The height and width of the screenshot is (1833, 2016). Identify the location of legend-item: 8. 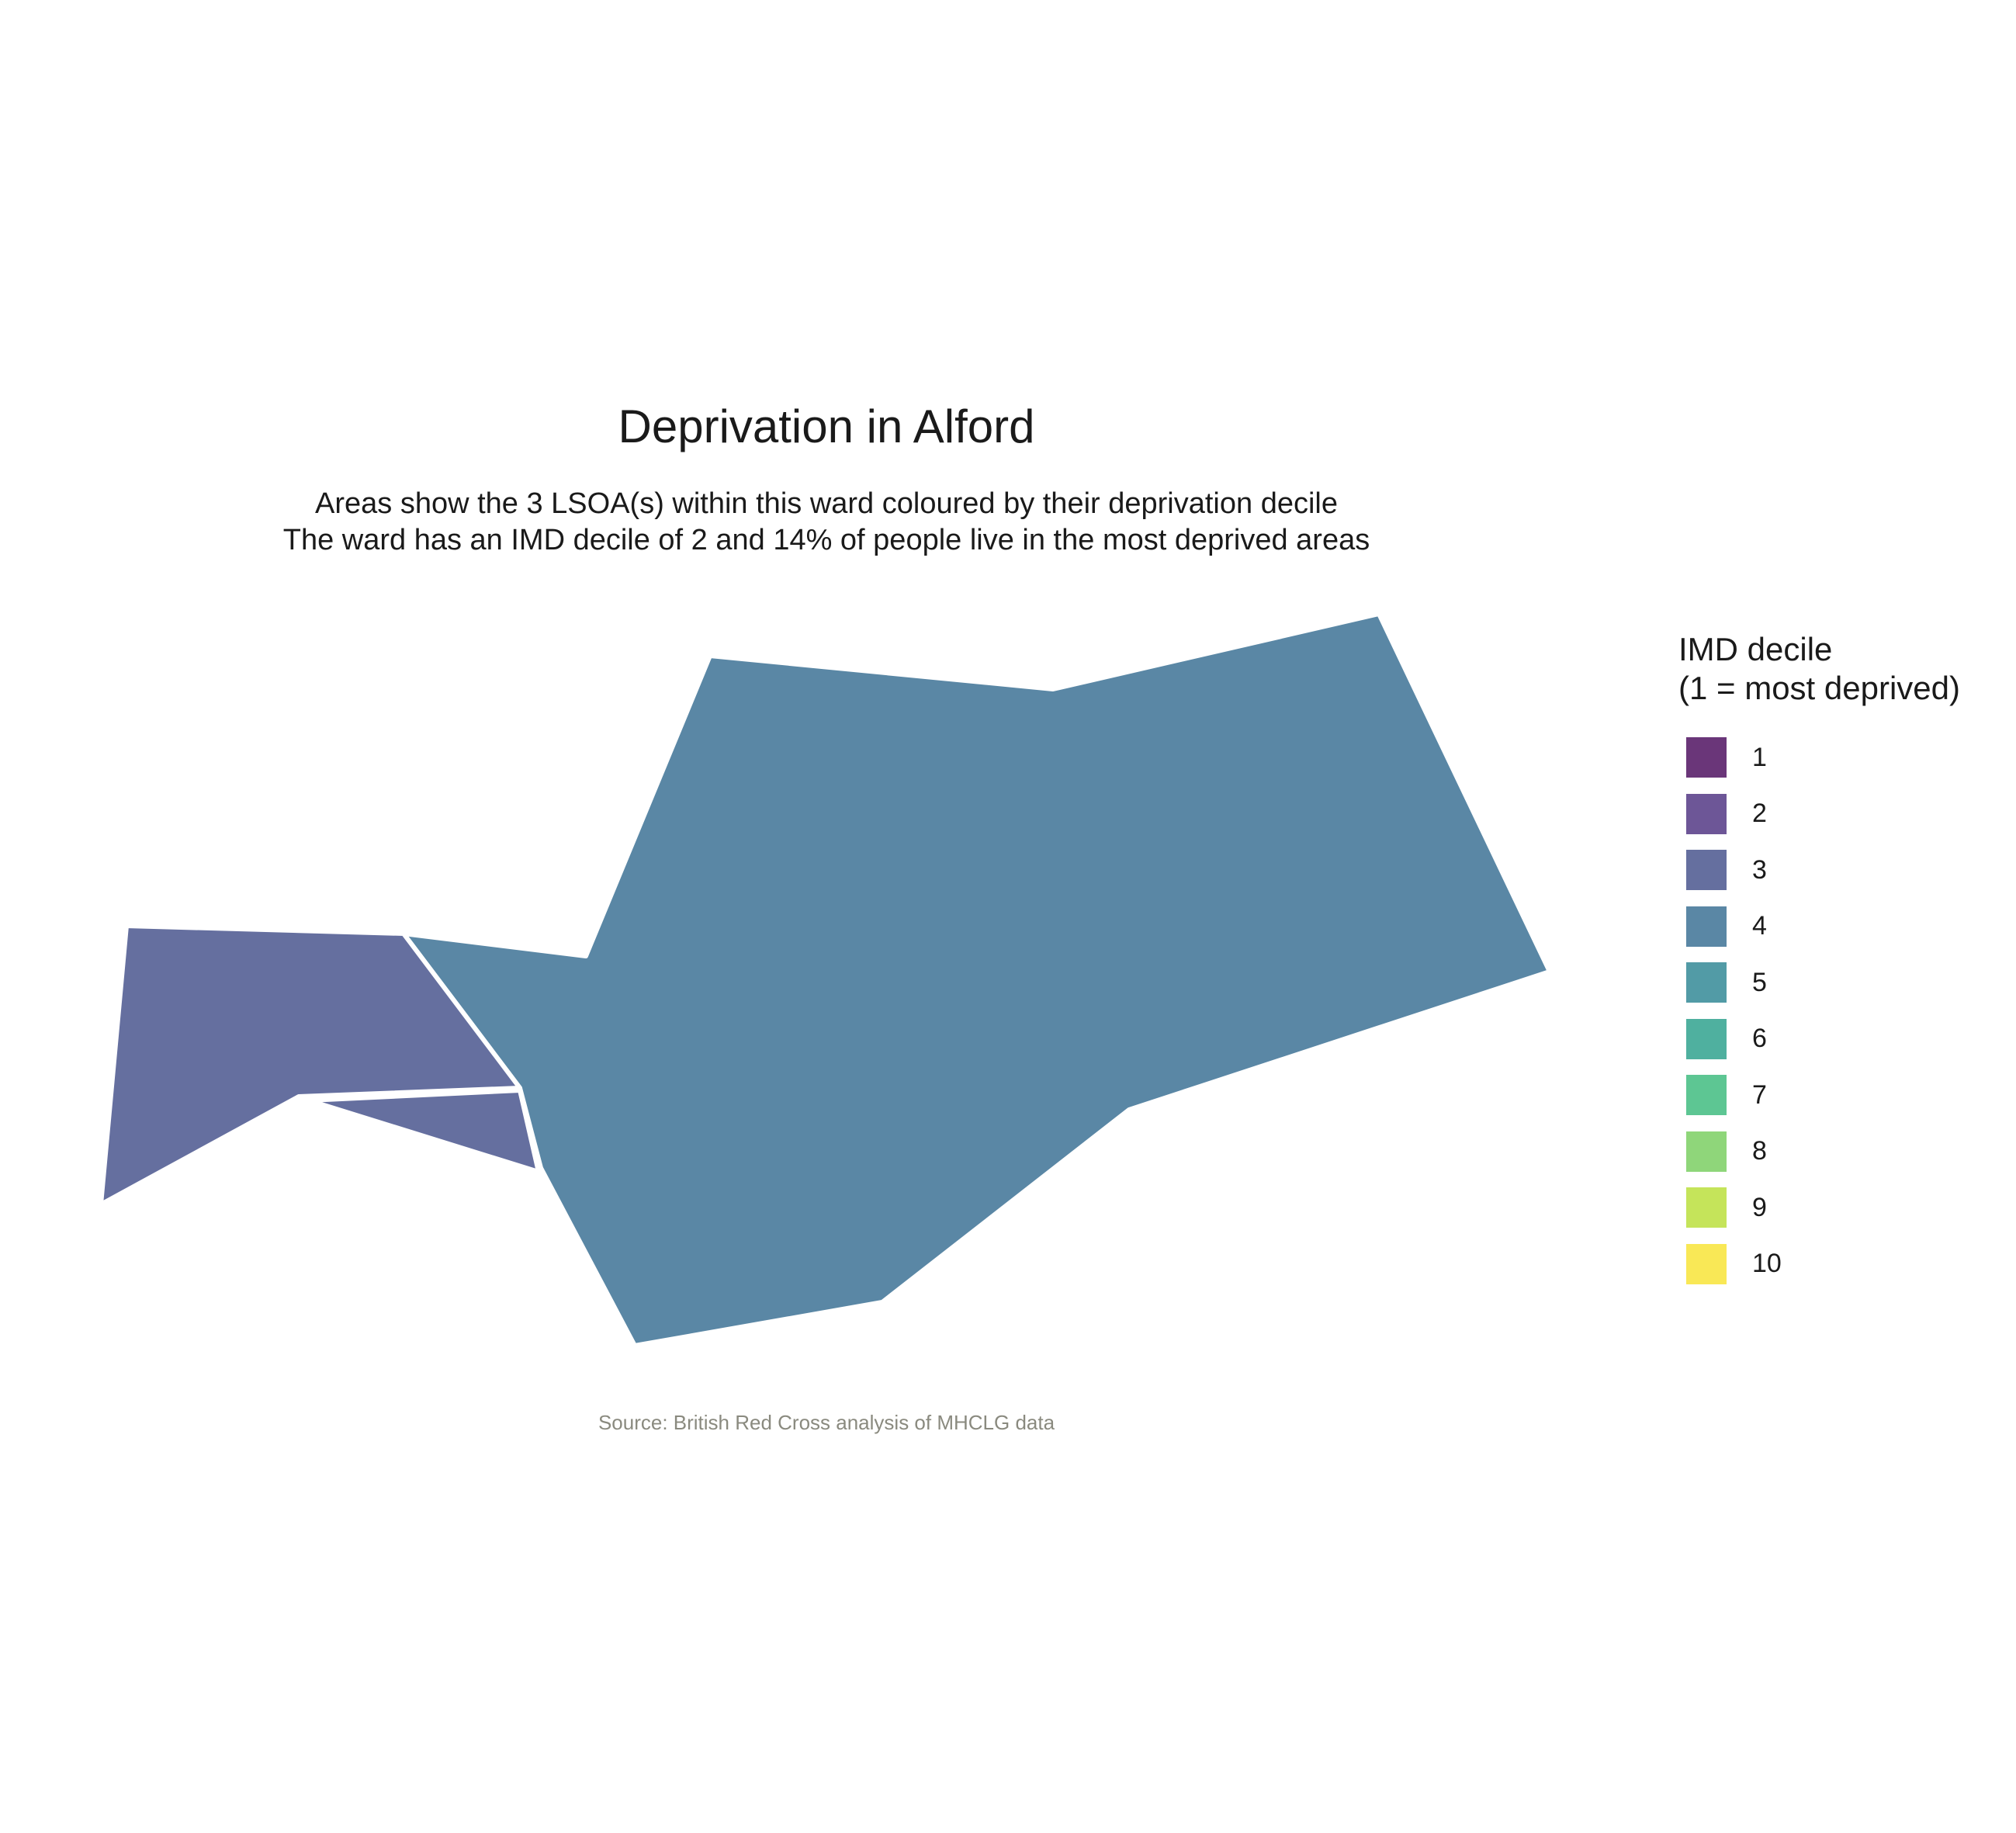
(1727, 1151).